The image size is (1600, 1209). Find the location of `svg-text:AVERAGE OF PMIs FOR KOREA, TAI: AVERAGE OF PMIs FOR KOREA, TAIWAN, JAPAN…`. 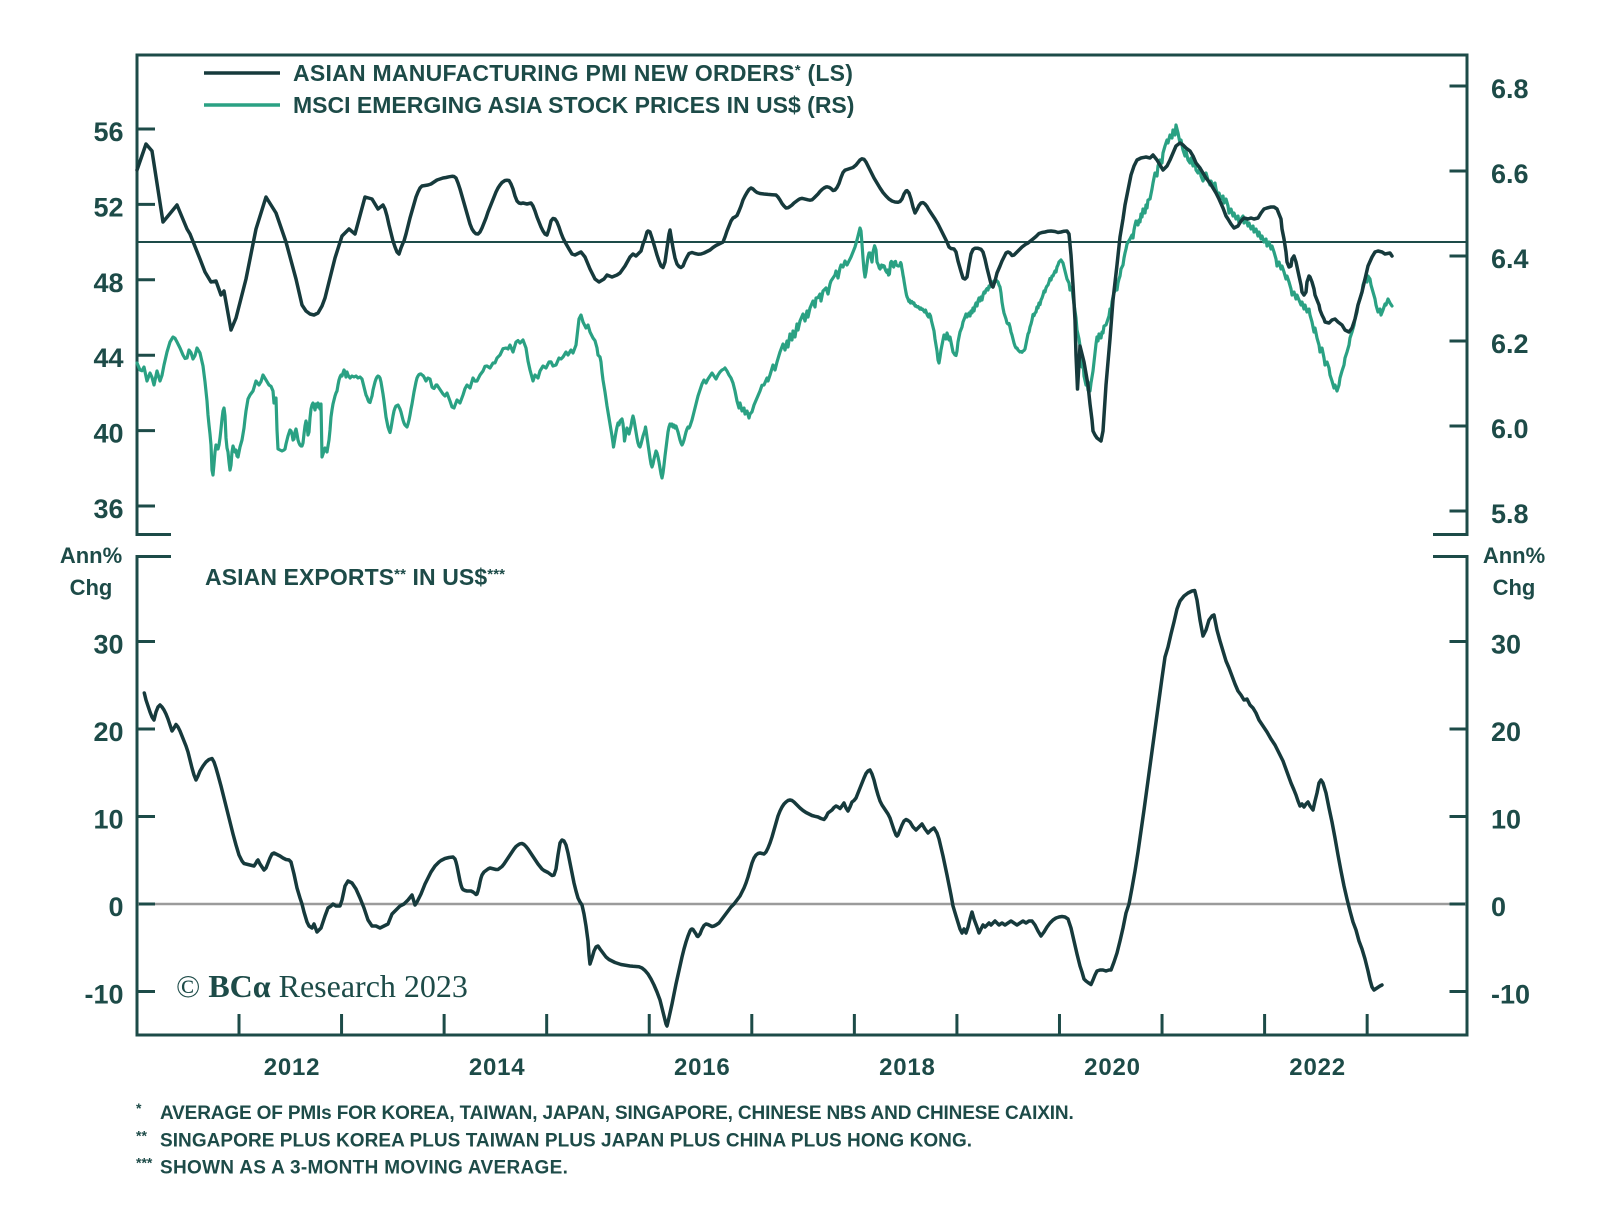

svg-text:AVERAGE OF PMIs FOR KOREA, TAI: AVERAGE OF PMIs FOR KOREA, TAIWAN, JAPAN… is located at coordinates (617, 1113).